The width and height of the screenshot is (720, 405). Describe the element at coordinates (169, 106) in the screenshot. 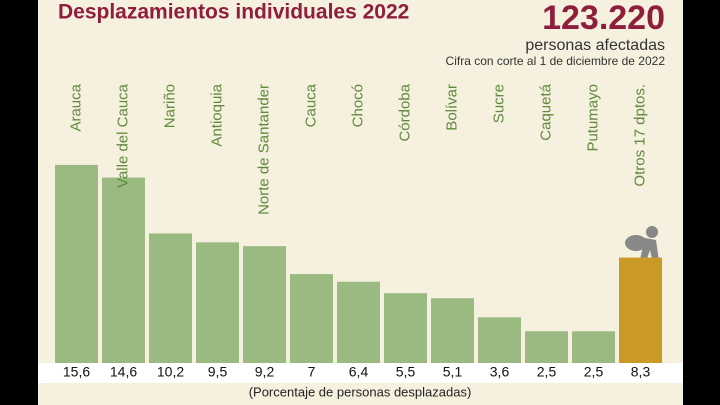

I see `category-label: Nariño` at that location.